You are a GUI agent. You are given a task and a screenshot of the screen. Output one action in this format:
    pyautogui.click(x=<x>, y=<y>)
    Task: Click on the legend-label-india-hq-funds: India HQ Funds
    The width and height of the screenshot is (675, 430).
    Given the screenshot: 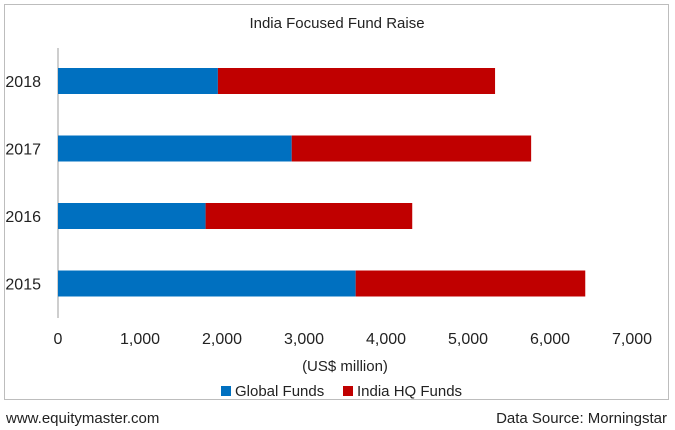 What is the action you would take?
    pyautogui.click(x=409, y=391)
    